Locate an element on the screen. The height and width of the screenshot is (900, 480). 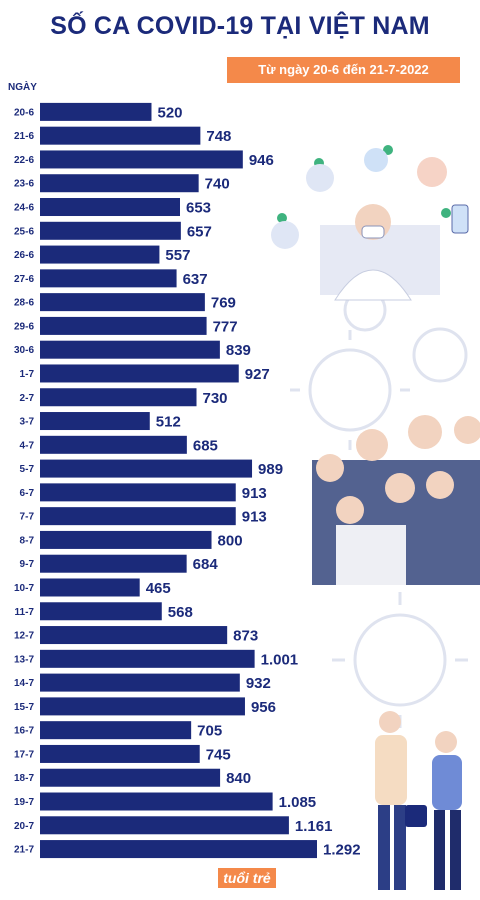
y-tick-label: 3-7 is located at coordinates (27, 422).